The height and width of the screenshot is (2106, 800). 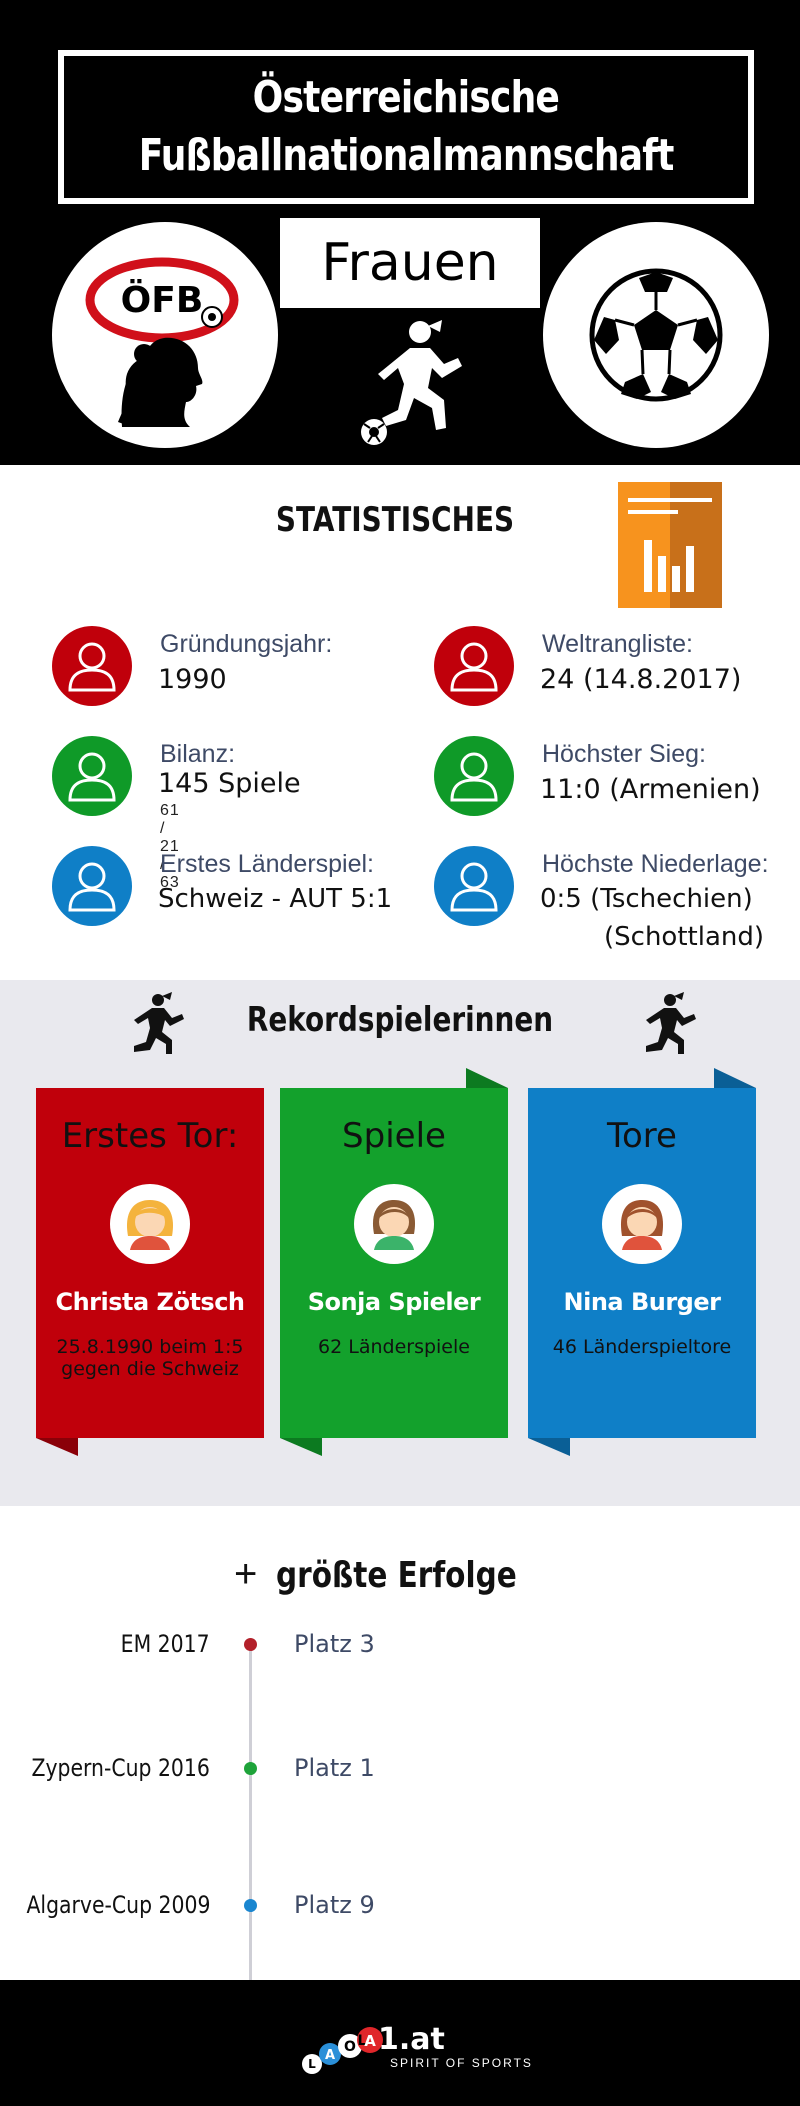 What do you see at coordinates (275, 899) in the screenshot?
I see `stat-value: Schweiz - AUT 5:1` at bounding box center [275, 899].